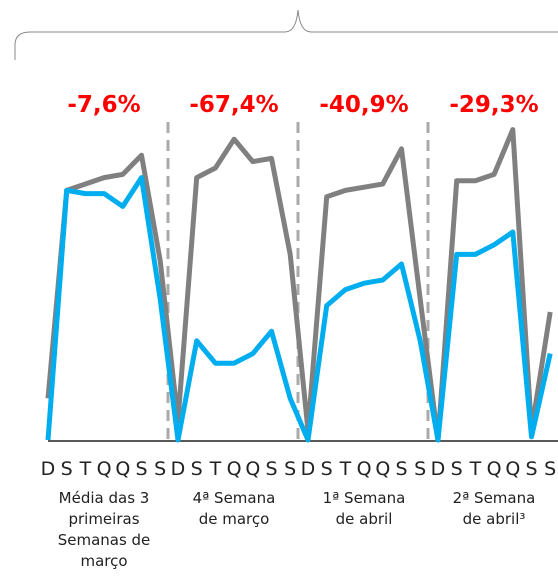  I want to click on group-label: março, so click(103, 561).